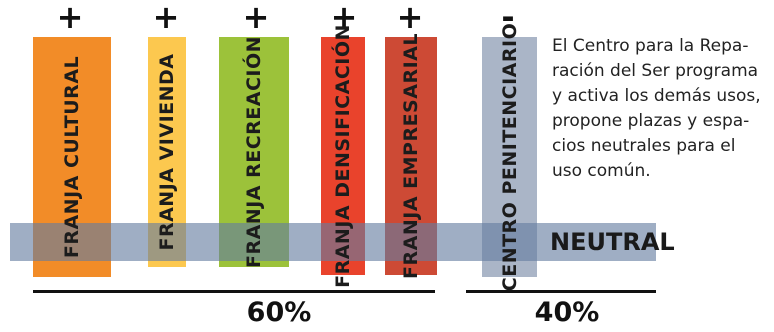 This screenshot has height=332, width=774. What do you see at coordinates (567, 312) in the screenshot?
I see `right-percentage: 40%` at bounding box center [567, 312].